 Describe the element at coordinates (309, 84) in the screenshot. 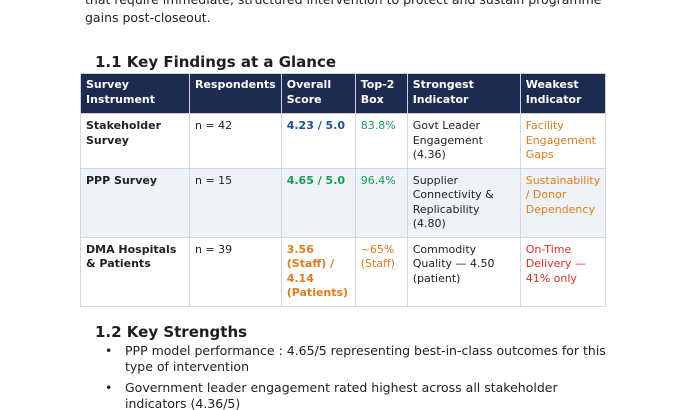

I see `header-text: Overall` at that location.